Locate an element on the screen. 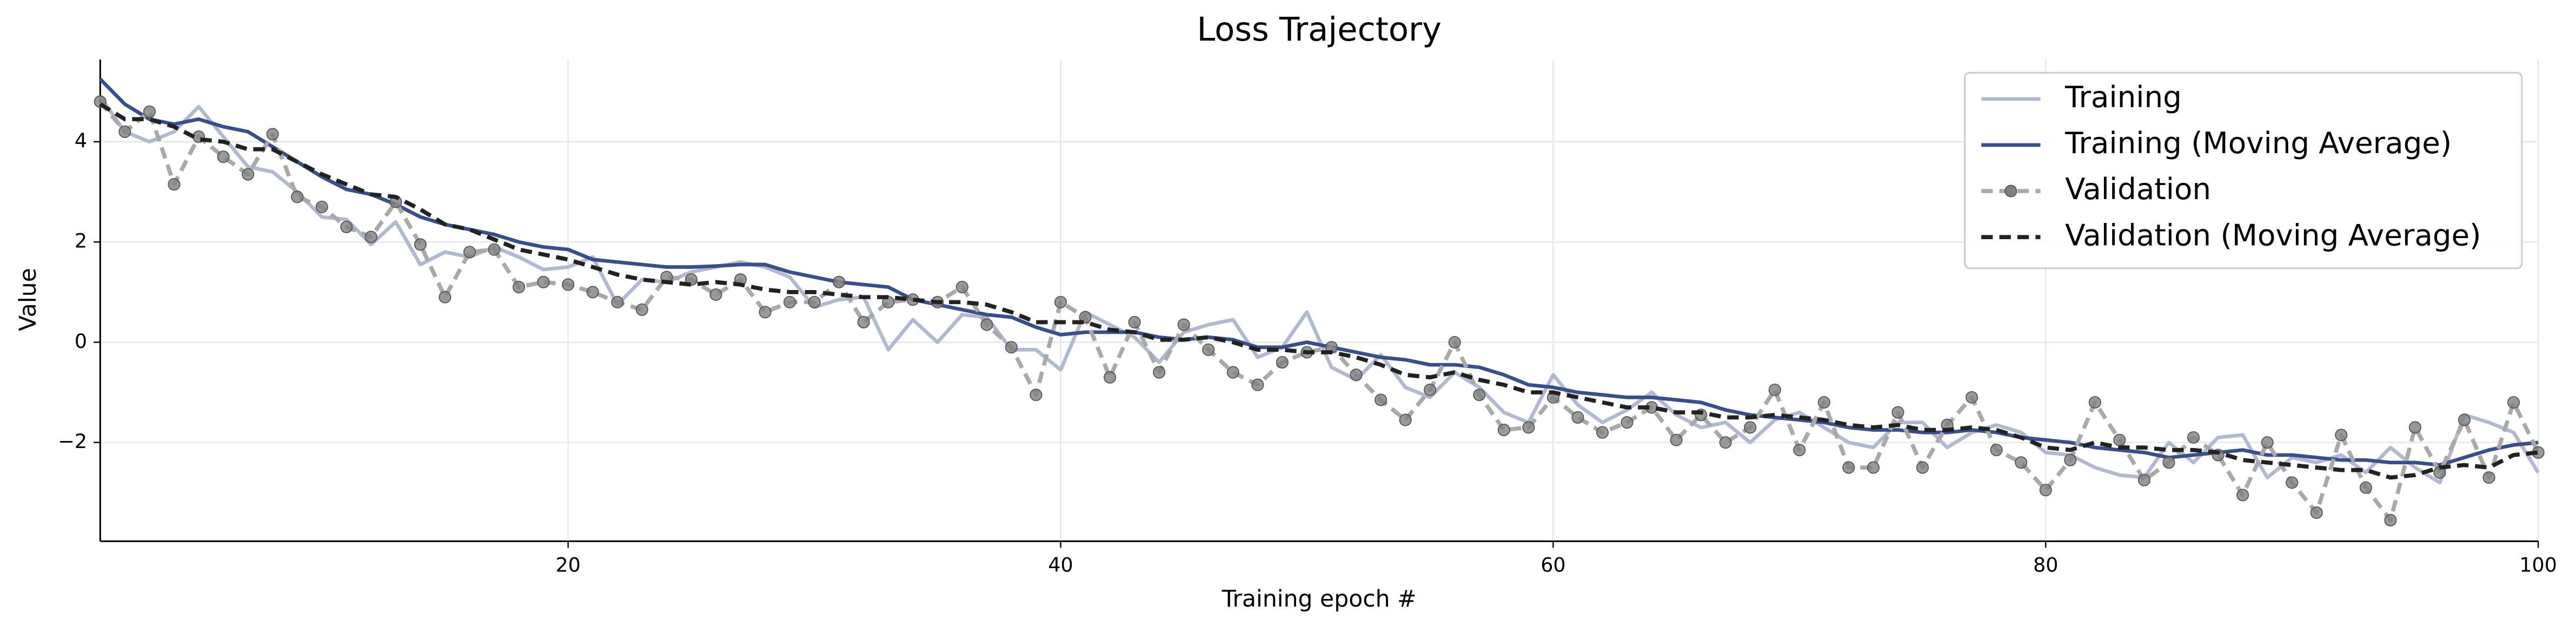 The height and width of the screenshot is (632, 2576). chart-title: Loss Trajectory is located at coordinates (1319, 30).